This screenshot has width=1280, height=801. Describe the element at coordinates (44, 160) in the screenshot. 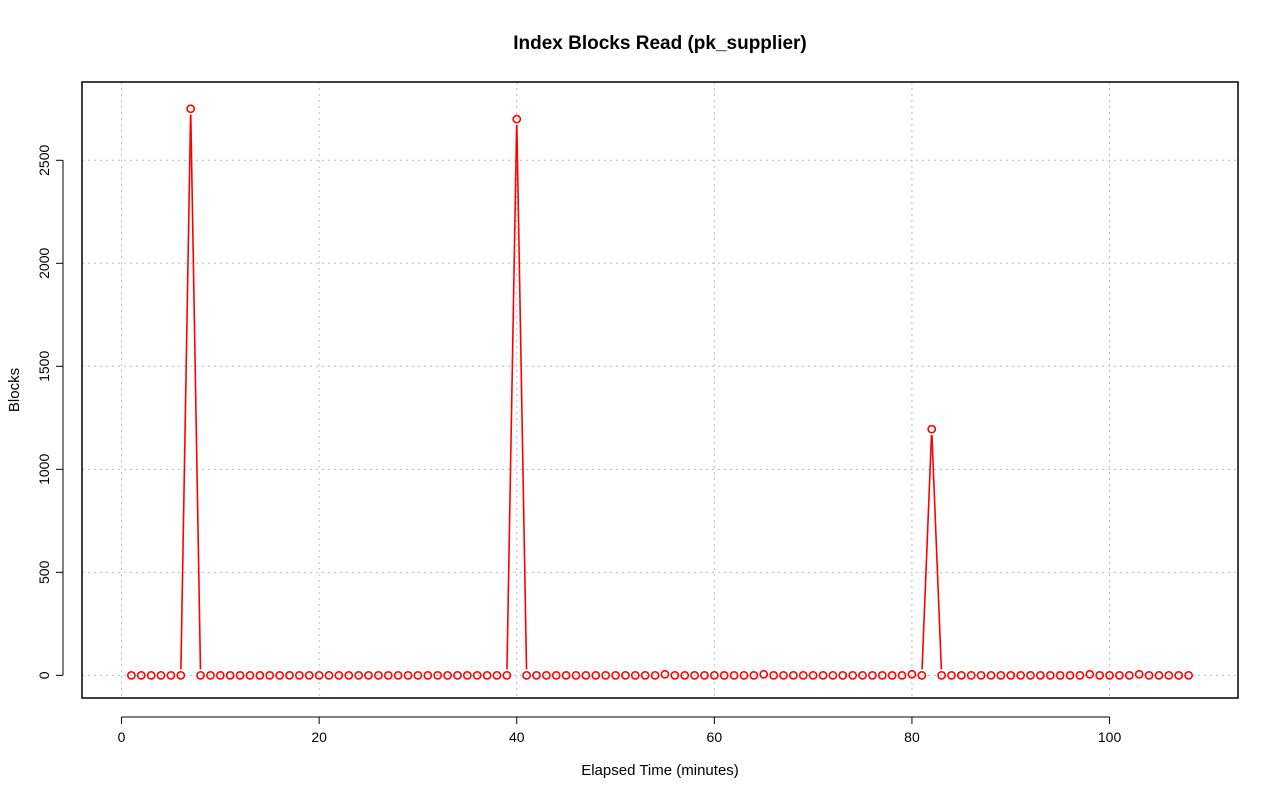

I see `y-tick-label: 2500` at that location.